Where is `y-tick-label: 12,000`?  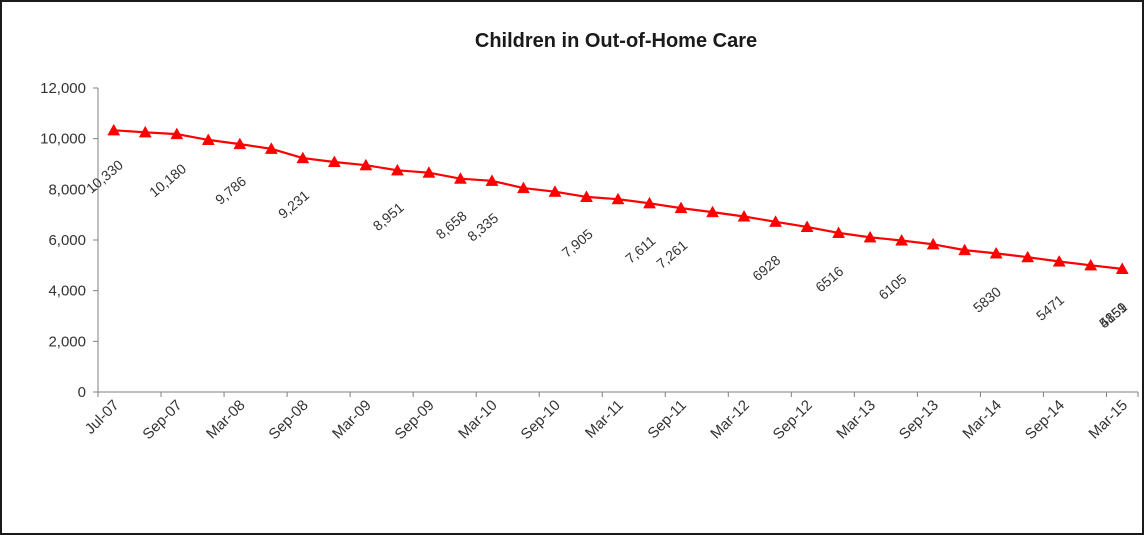
y-tick-label: 12,000 is located at coordinates (63, 88).